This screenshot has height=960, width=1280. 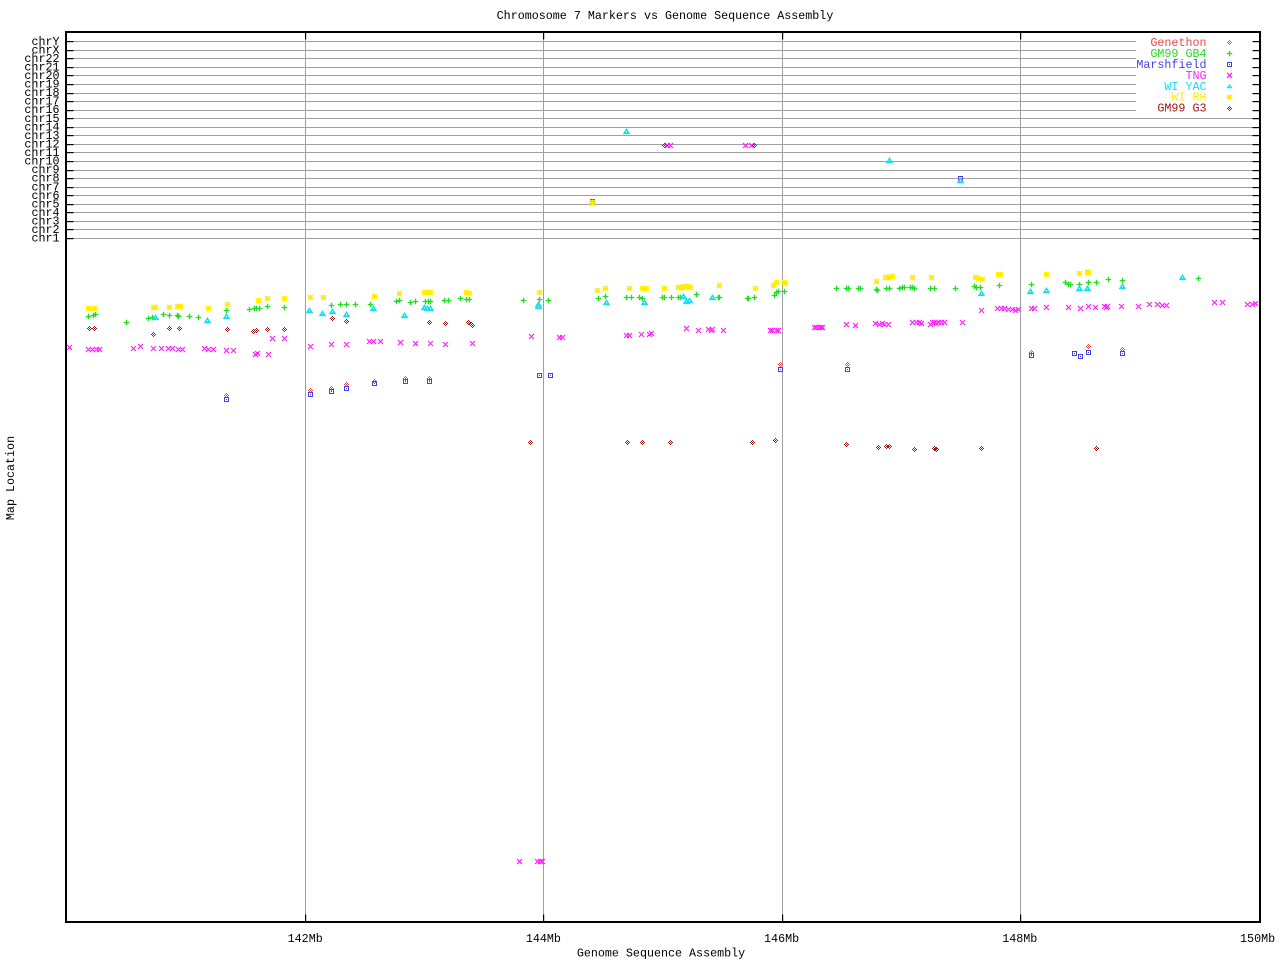 I want to click on svg-text: GM99 GB4, so click(x=1178, y=54).